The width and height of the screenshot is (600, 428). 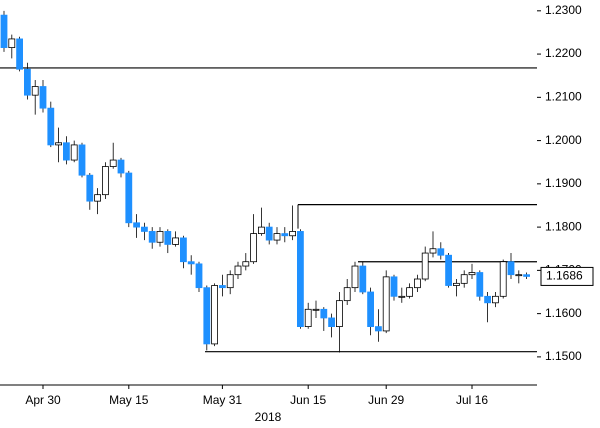 What do you see at coordinates (563, 356) in the screenshot?
I see `y-tick-label: 1.1500` at bounding box center [563, 356].